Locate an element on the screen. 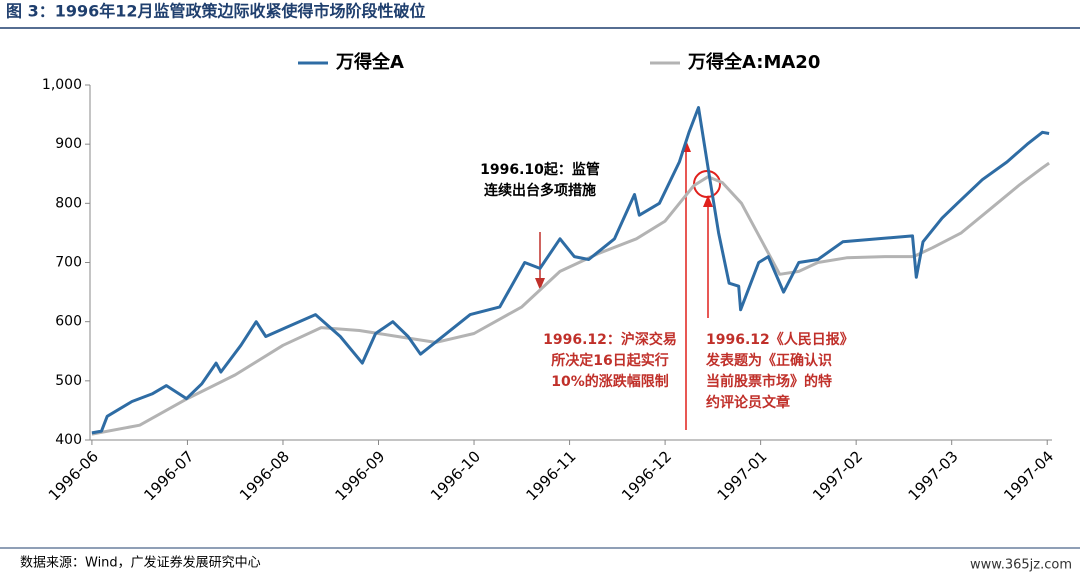 This screenshot has height=583, width=1080. annotation: 连续出台多项措施 is located at coordinates (540, 190).